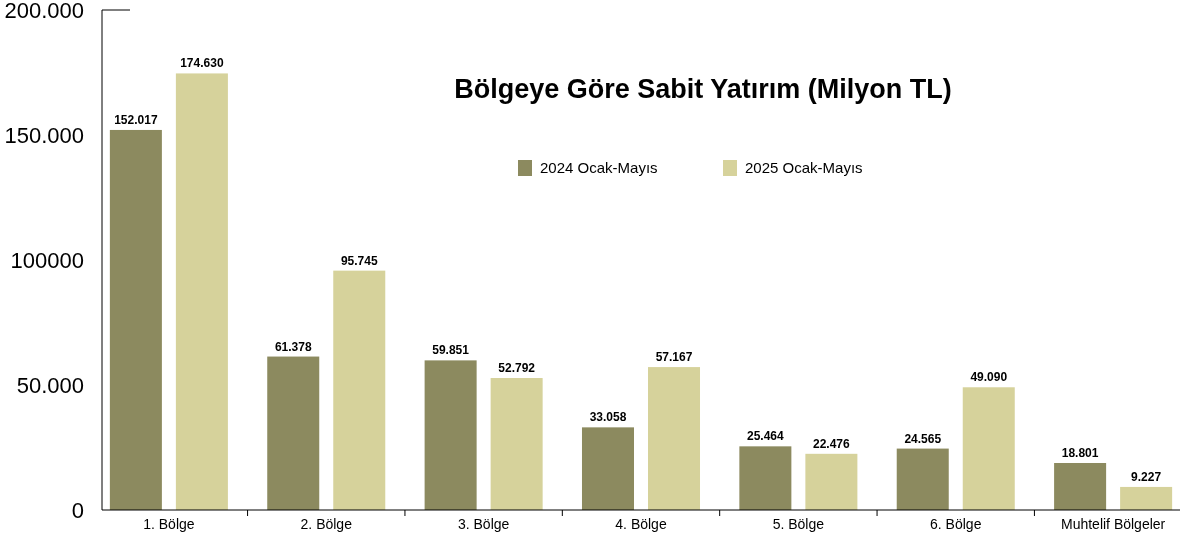 Image resolution: width=1188 pixels, height=538 pixels. What do you see at coordinates (136, 119) in the screenshot?
I see `data-label: 152.017` at bounding box center [136, 119].